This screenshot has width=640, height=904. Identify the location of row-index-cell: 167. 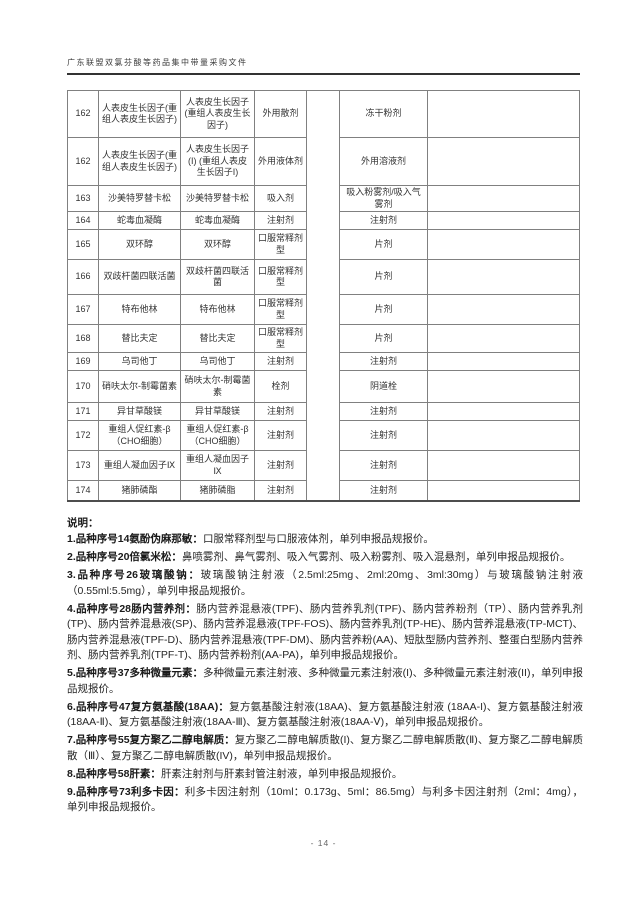
(83, 309).